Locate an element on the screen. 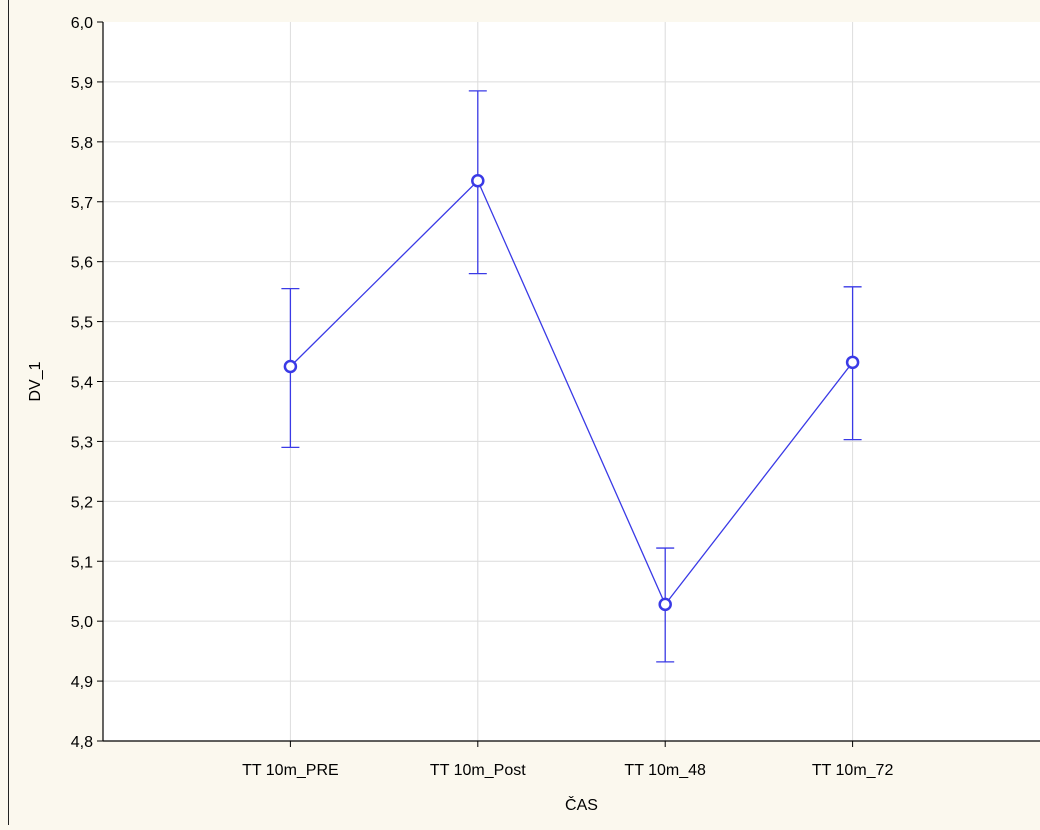  y-tick-label: 5,6 is located at coordinates (82, 263).